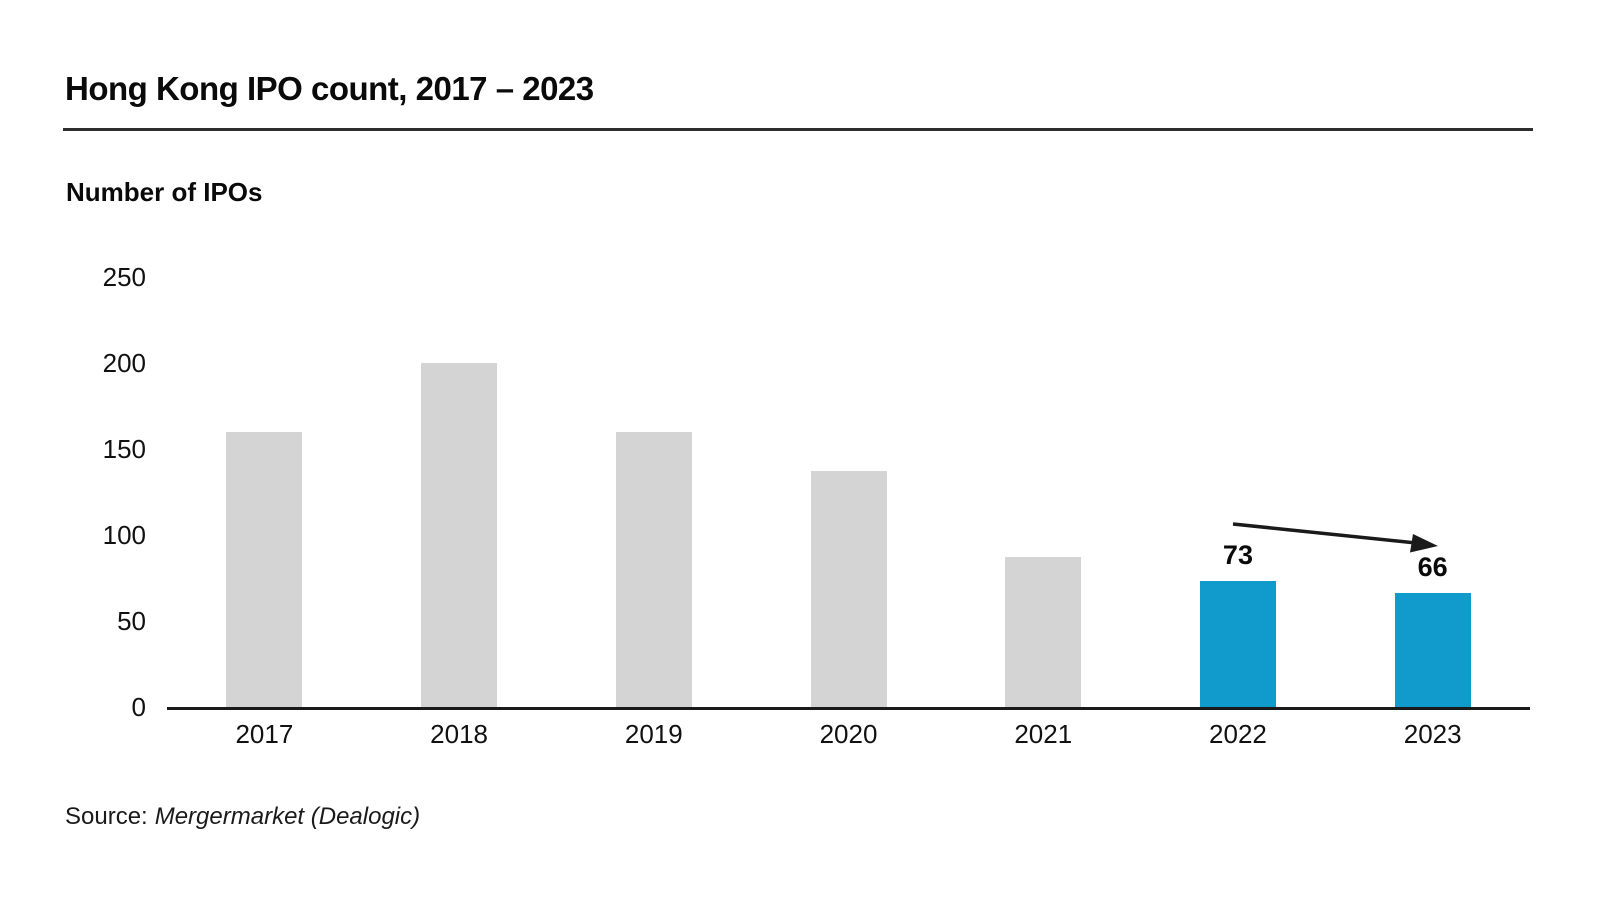  What do you see at coordinates (131, 621) in the screenshot?
I see `y-axis-tick-50: 50` at bounding box center [131, 621].